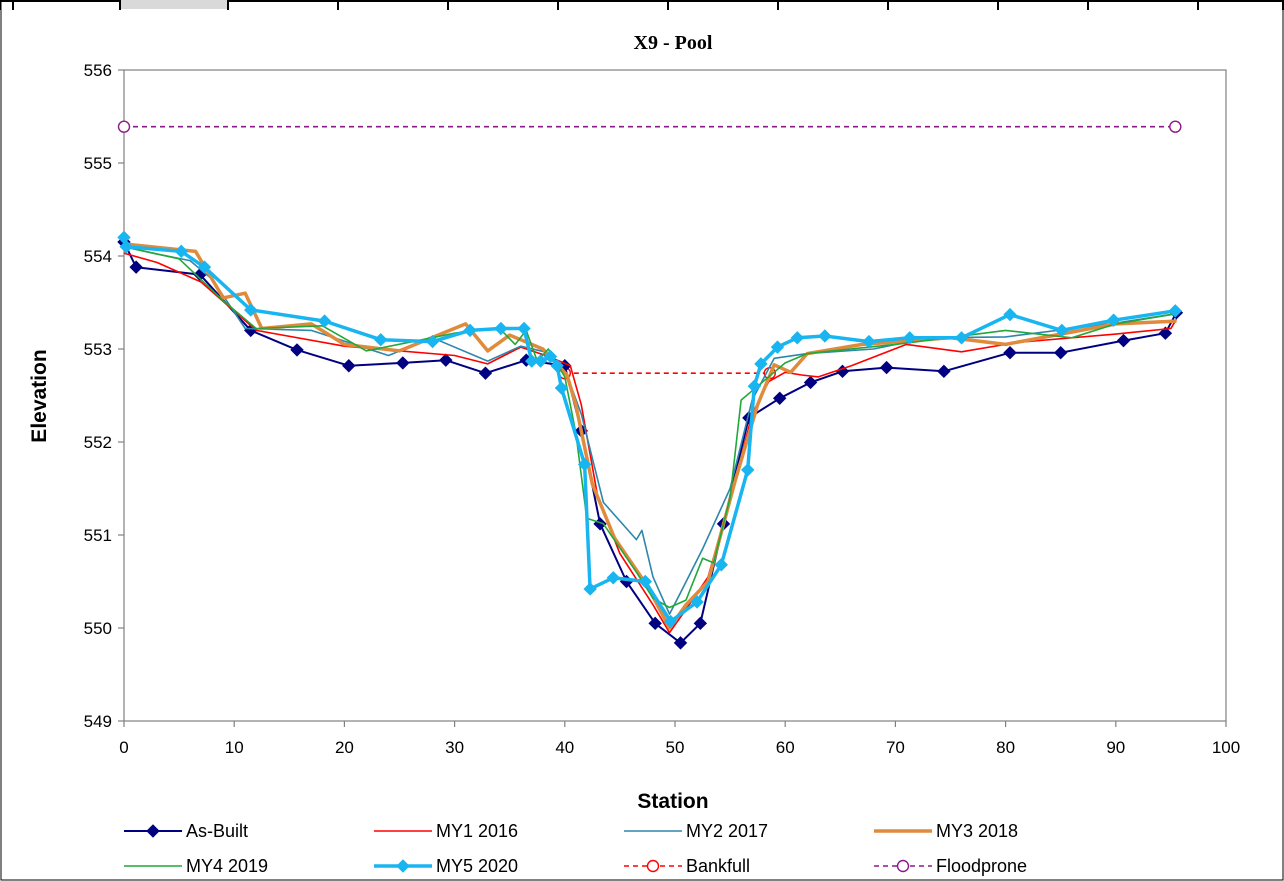 The height and width of the screenshot is (881, 1284). Describe the element at coordinates (454, 747) in the screenshot. I see `x-tick-label: 30` at that location.